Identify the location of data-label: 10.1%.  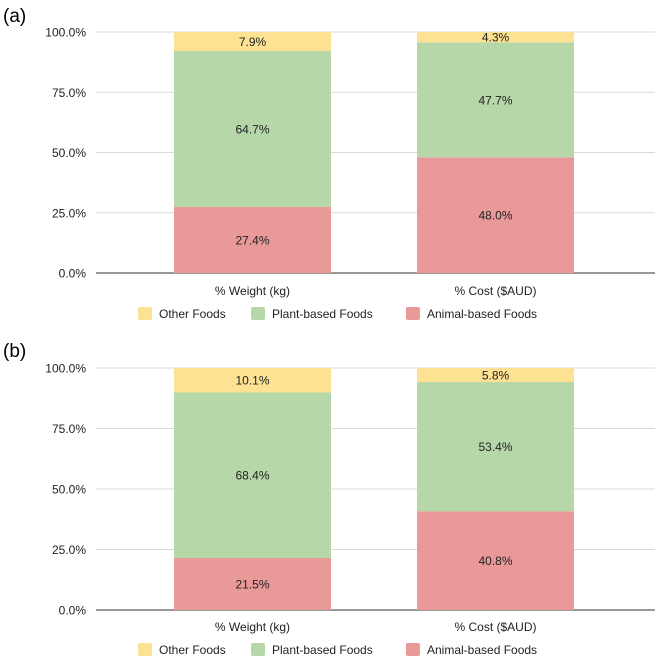
(252, 381).